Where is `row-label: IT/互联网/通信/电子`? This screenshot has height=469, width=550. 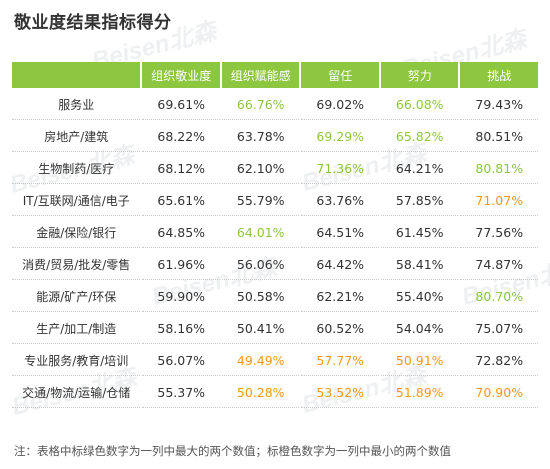
row-label: IT/互联网/通信/电子 is located at coordinates (76, 201).